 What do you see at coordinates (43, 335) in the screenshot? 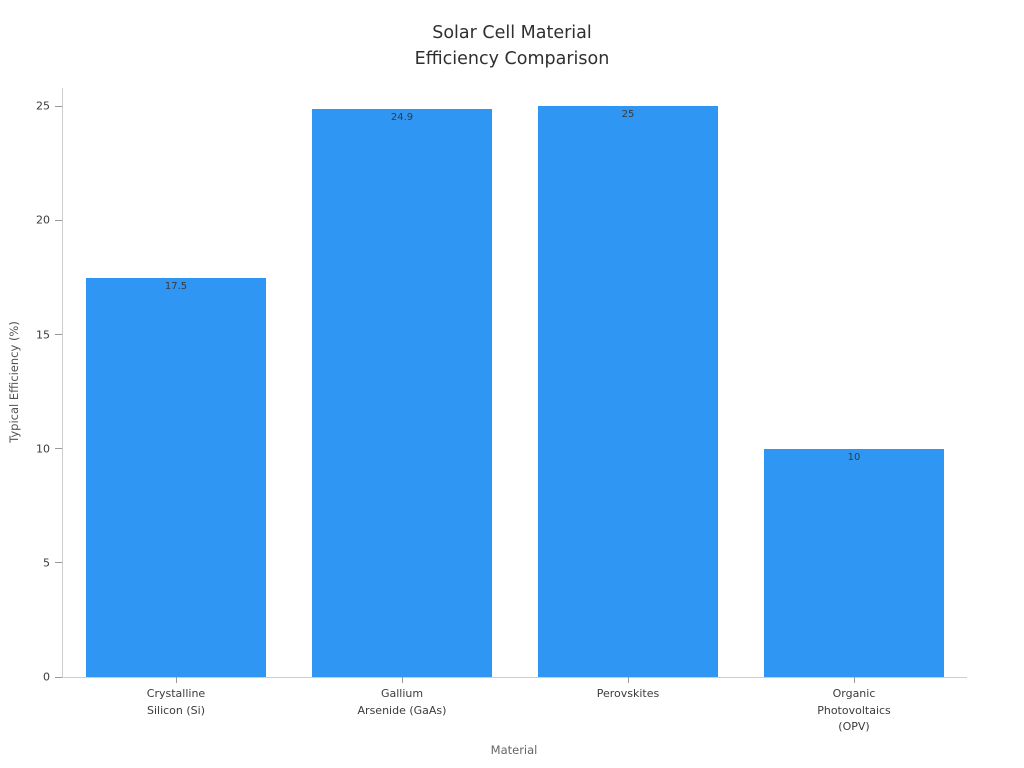
I see `y-tick-label: 15` at bounding box center [43, 335].